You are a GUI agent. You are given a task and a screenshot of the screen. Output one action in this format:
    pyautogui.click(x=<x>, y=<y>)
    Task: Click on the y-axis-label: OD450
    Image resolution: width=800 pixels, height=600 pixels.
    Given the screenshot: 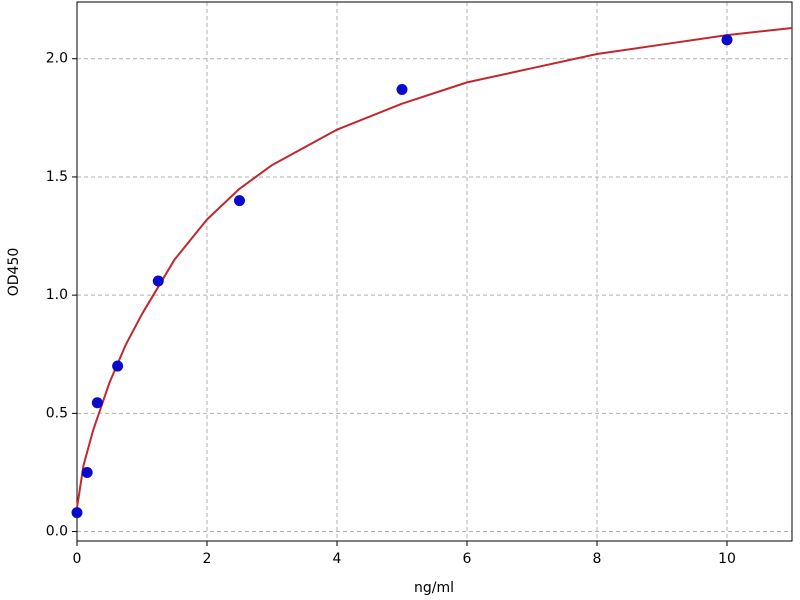 What is the action you would take?
    pyautogui.click(x=14, y=272)
    